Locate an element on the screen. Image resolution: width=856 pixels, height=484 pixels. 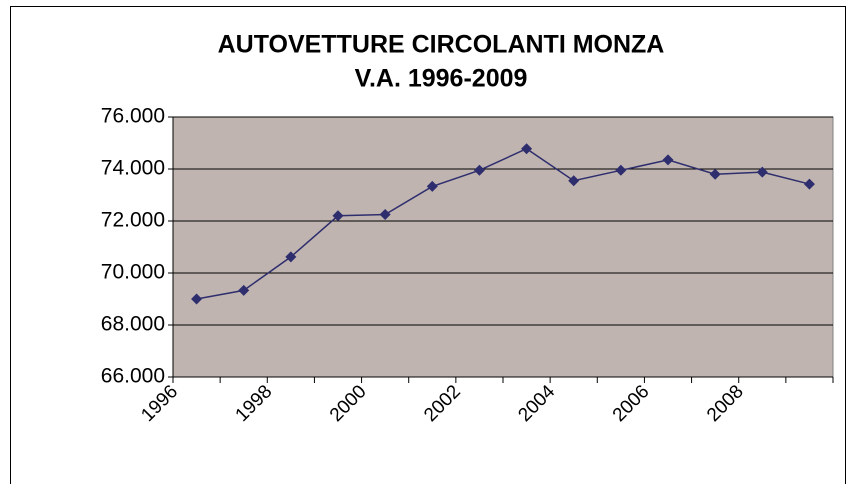
chart-subtitle: V.A. 1996-2009 is located at coordinates (441, 79).